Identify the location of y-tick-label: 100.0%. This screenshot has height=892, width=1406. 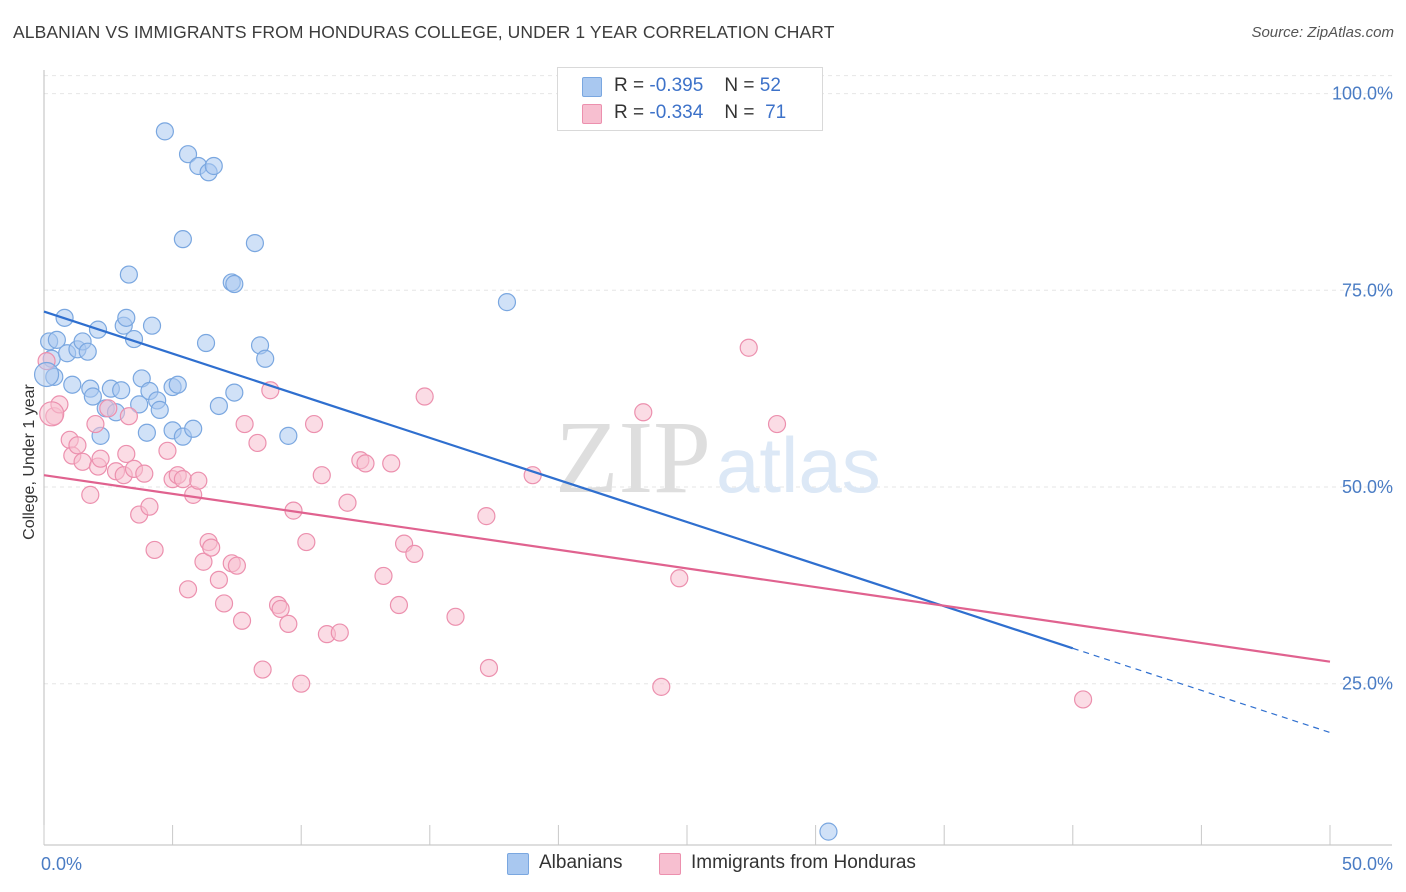
(1362, 94).